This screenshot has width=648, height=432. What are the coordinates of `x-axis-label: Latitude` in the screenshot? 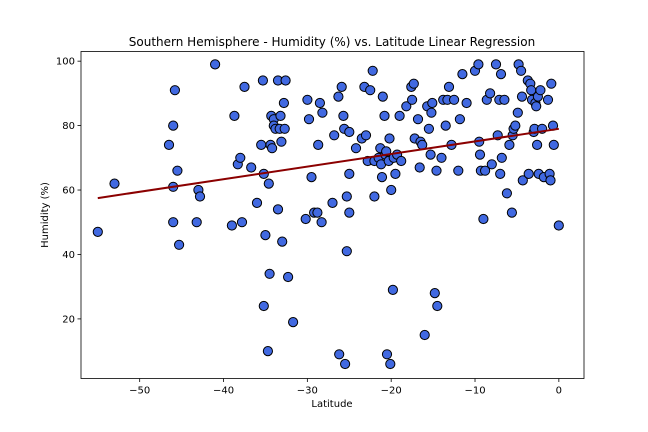 It's located at (331, 404).